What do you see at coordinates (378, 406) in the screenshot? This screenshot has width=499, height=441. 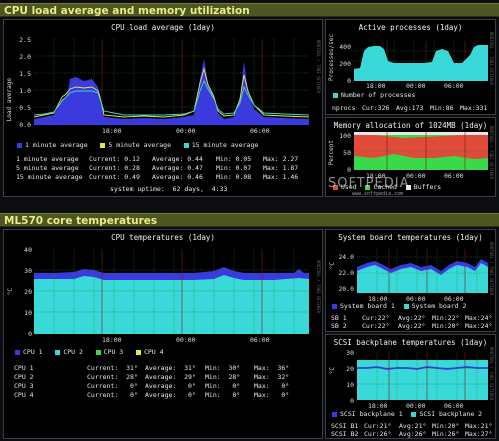 I see `scsi-xtick: 18:00` at bounding box center [378, 406].